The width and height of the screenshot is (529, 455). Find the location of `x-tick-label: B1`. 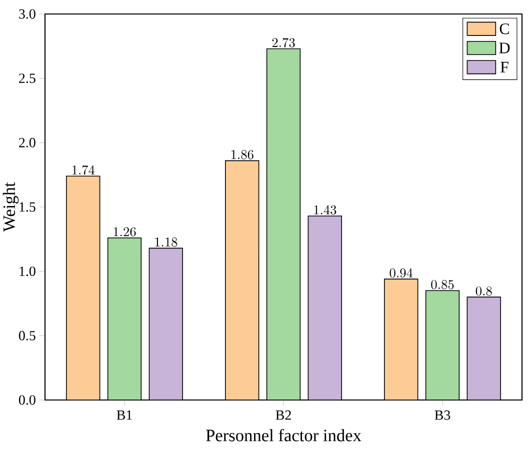

x-tick-label: B1 is located at coordinates (124, 415).